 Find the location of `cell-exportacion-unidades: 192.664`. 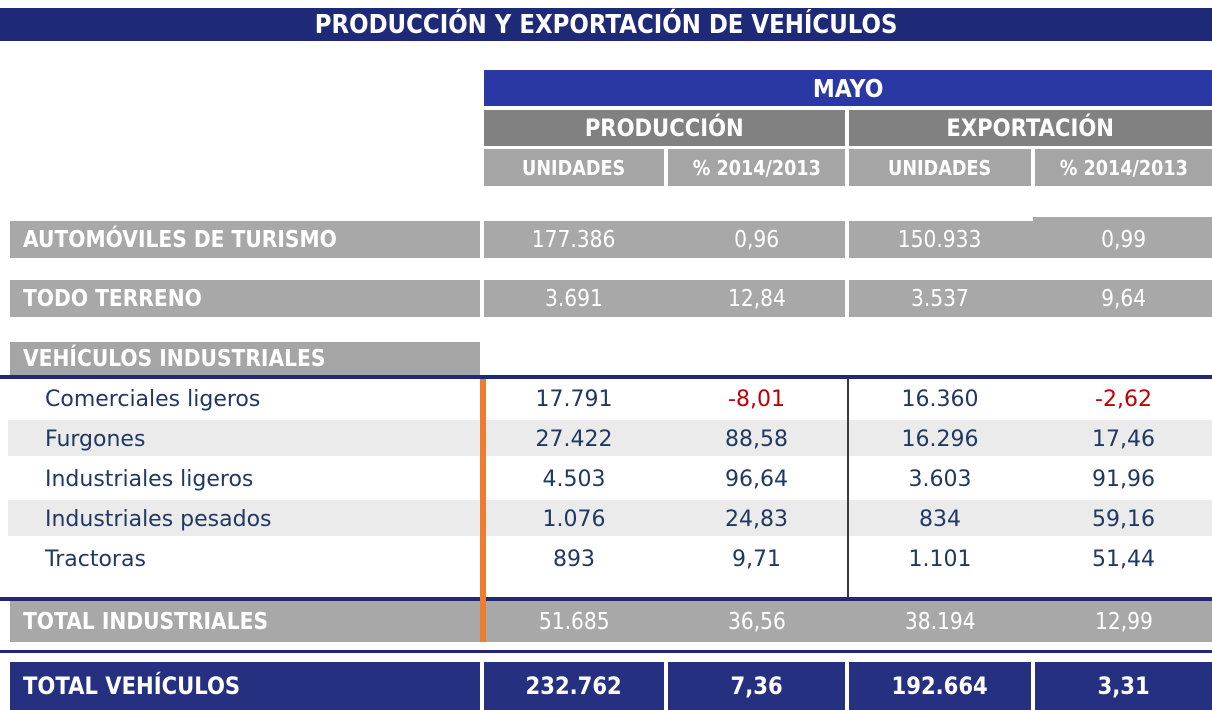

cell-exportacion-unidades: 192.664 is located at coordinates (940, 686).